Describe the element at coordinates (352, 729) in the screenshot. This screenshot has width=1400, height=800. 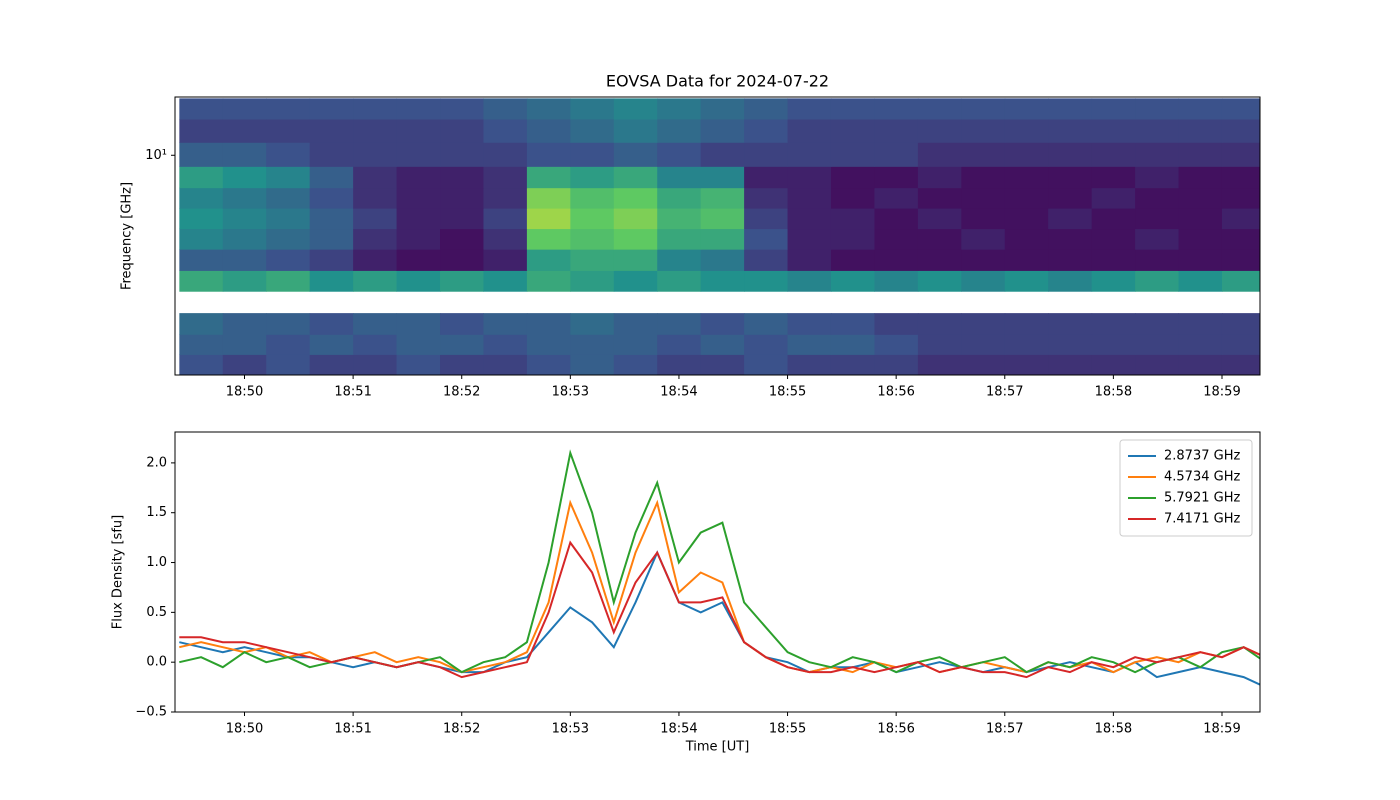
I see `x-tick-label: 18:51` at that location.